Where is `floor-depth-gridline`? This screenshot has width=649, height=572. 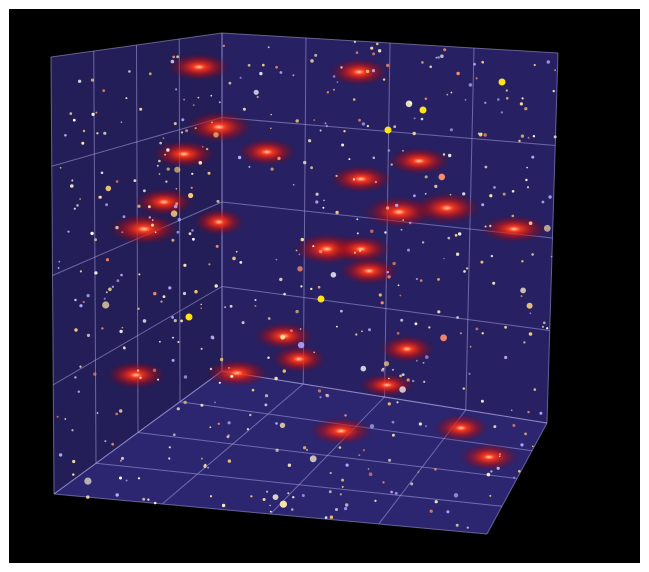
floor-depth-gridline is located at coordinates (517, 478).